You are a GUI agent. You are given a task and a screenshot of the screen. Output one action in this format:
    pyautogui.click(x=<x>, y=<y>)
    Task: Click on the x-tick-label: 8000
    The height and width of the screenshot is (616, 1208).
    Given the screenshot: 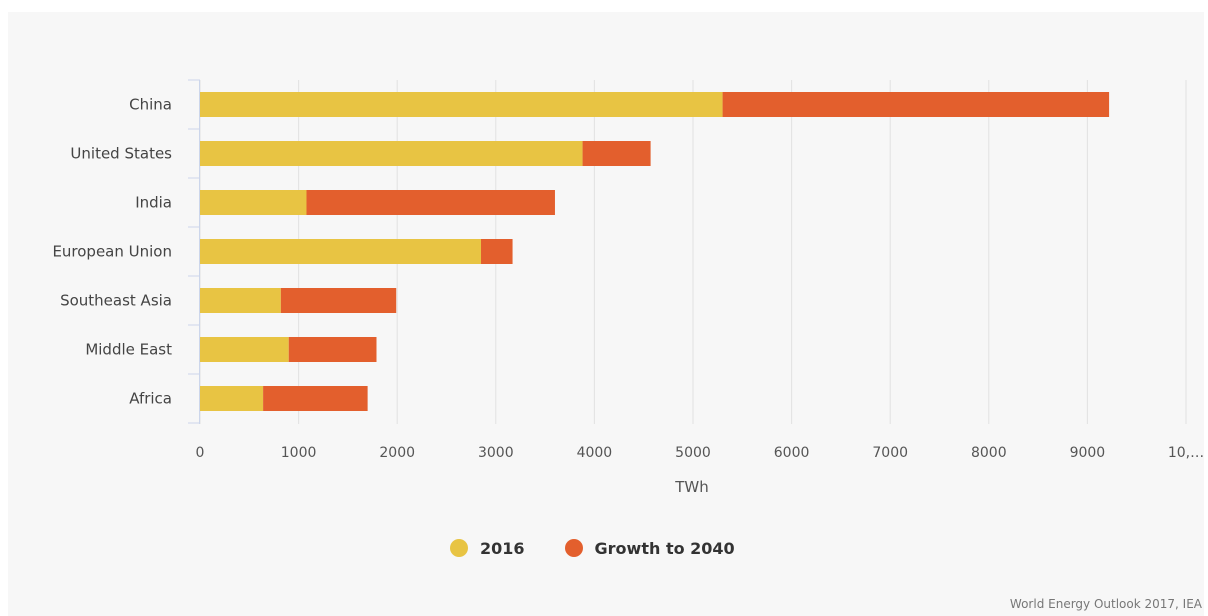 What is the action you would take?
    pyautogui.click(x=989, y=453)
    